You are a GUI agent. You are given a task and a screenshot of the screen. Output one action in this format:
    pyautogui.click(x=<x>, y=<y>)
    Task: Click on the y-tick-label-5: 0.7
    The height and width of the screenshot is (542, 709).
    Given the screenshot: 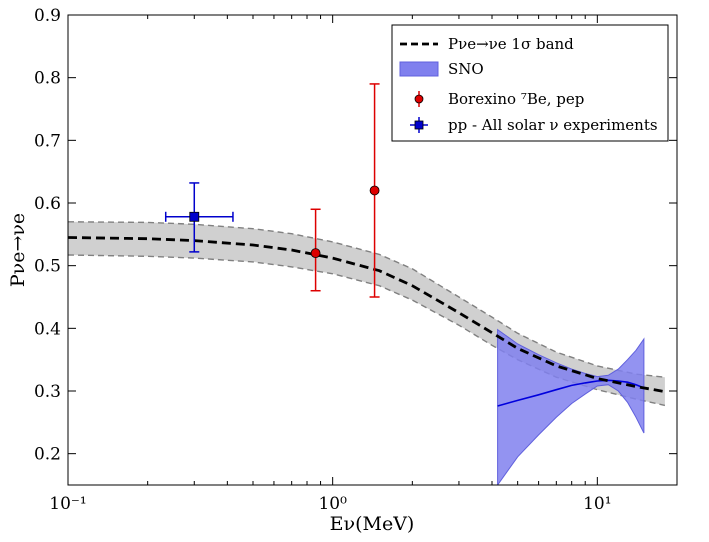 What is the action you would take?
    pyautogui.click(x=47, y=141)
    